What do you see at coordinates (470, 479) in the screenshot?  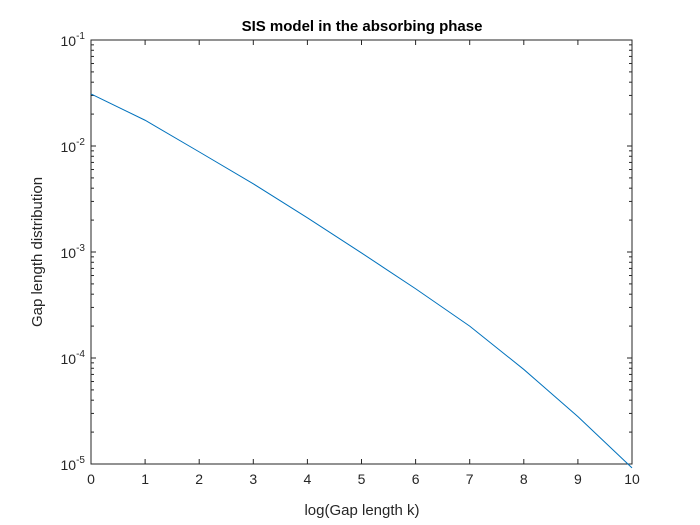 I see `x-tick-label: 7` at bounding box center [470, 479].